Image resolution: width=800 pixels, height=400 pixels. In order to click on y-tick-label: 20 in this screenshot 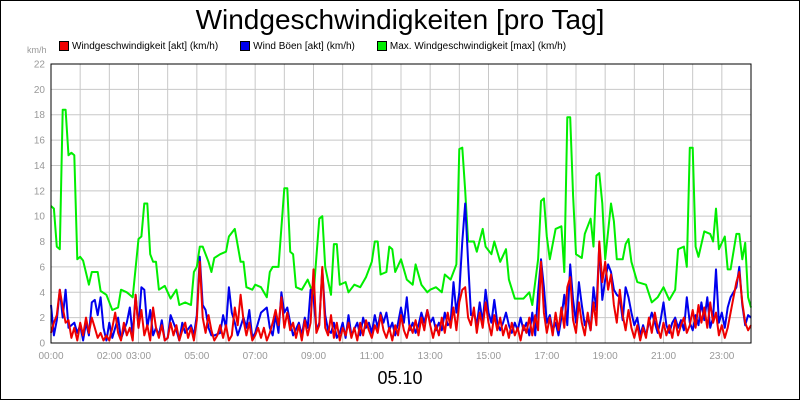, I will do `click(40, 90)`.